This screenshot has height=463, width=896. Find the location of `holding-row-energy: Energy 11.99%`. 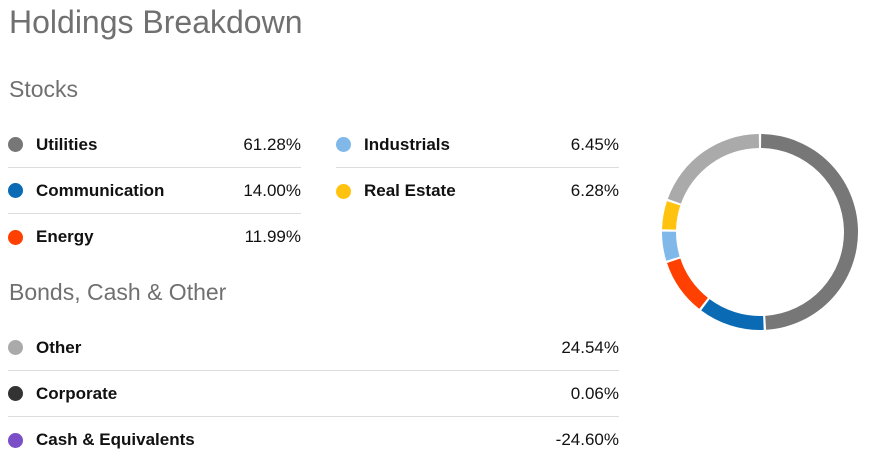

holding-row-energy: Energy 11.99% is located at coordinates (154, 237).